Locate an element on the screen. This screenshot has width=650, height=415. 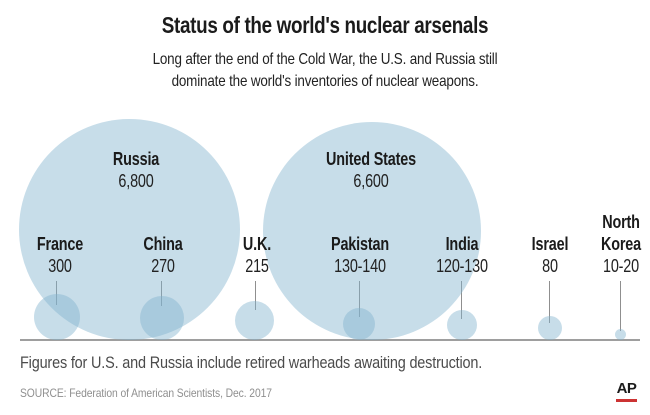
leader-line-north-korea is located at coordinates (620, 306).